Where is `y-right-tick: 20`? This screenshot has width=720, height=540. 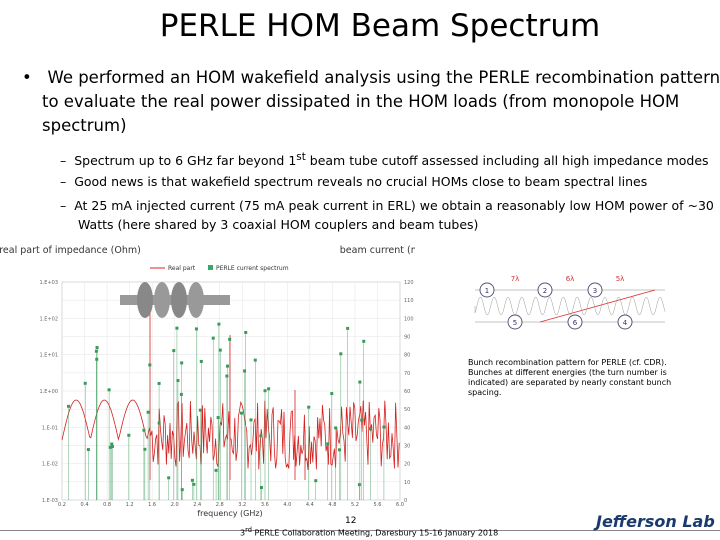
y-right-tick: 20 is located at coordinates (407, 465).